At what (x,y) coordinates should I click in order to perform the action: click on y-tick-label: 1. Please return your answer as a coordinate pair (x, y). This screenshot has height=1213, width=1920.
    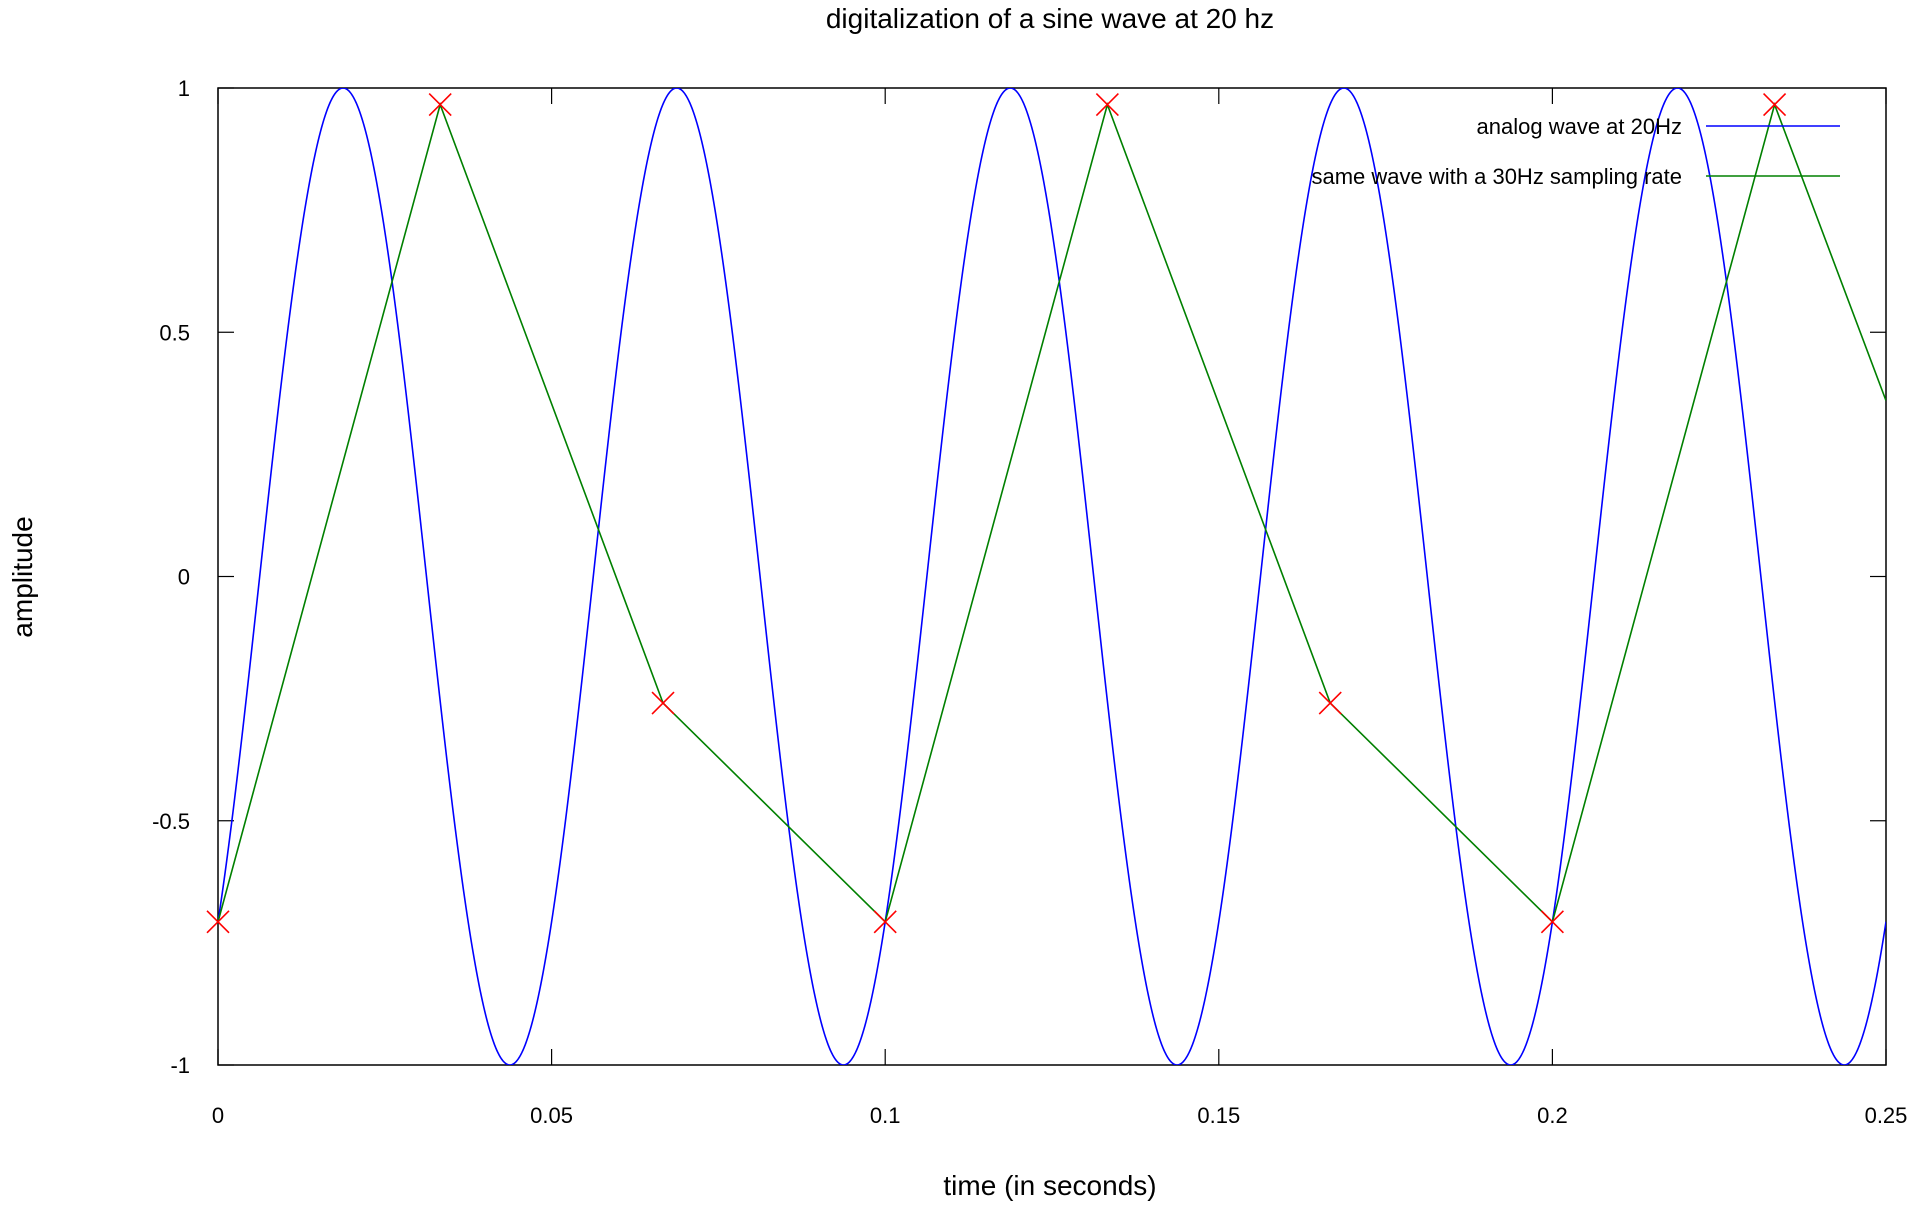
    Looking at the image, I should click on (184, 88).